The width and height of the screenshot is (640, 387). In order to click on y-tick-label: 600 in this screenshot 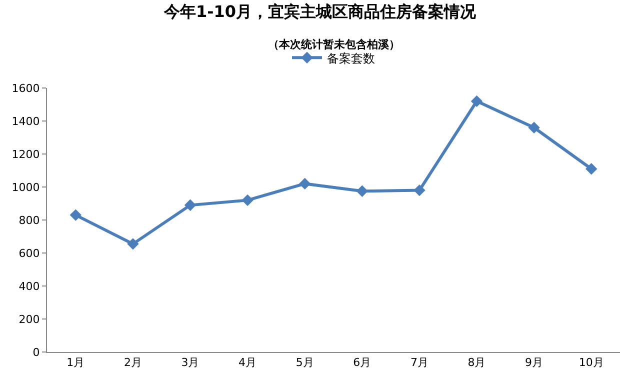, I will do `click(29, 253)`.